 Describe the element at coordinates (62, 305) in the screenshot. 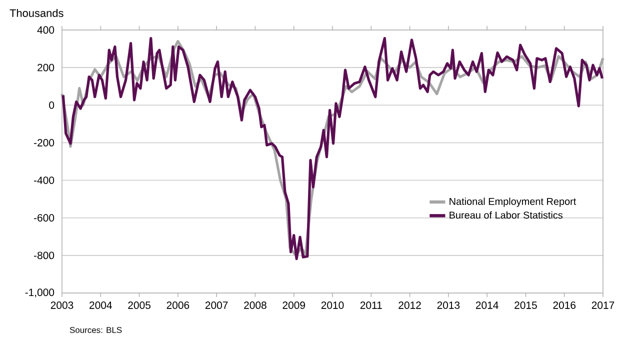

I see `x-tick-label: 2003` at that location.